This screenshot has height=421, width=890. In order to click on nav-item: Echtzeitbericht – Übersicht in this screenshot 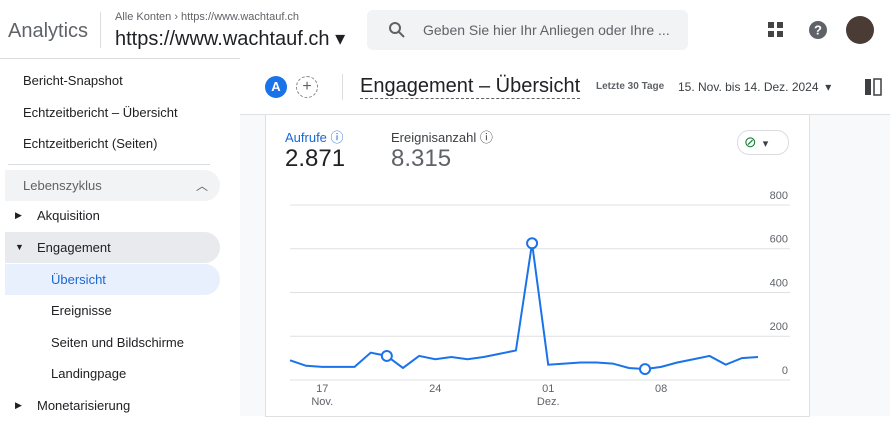, I will do `click(100, 112)`.